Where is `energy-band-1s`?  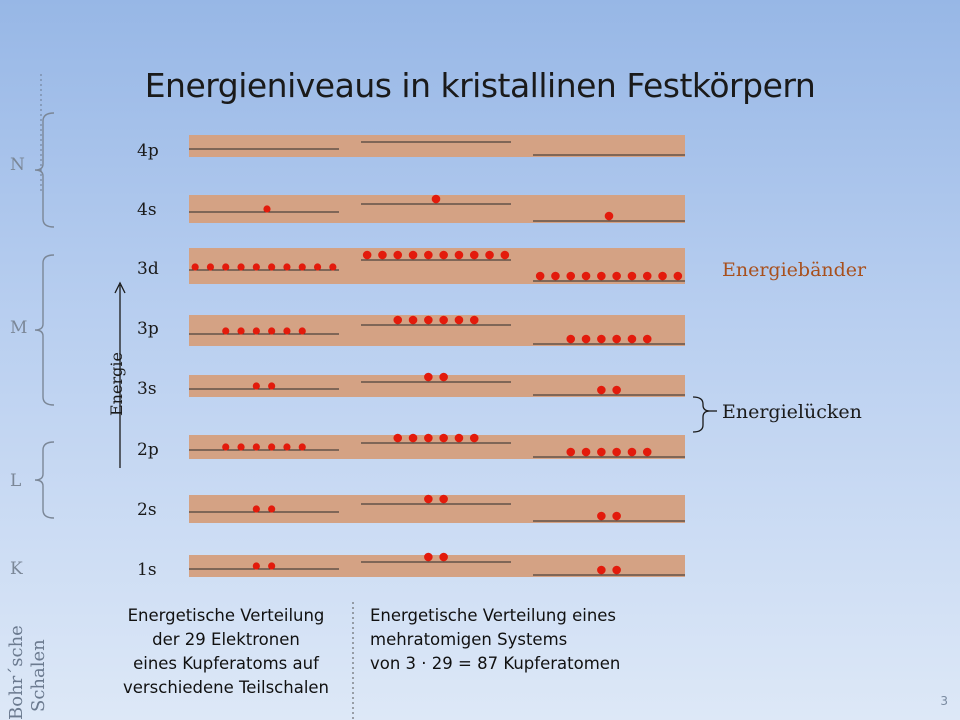 energy-band-1s is located at coordinates (437, 566).